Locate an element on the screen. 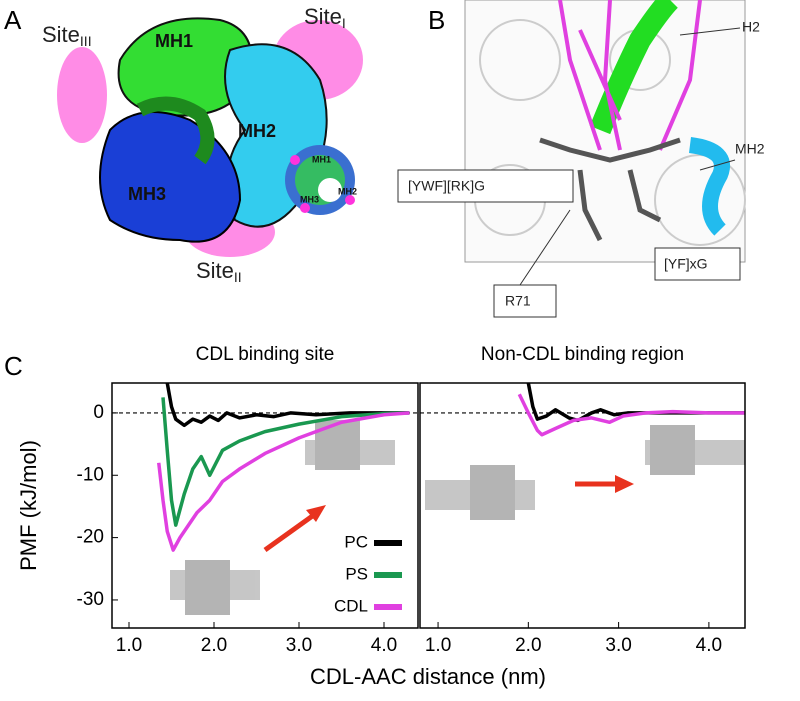  legend-label: PC is located at coordinates (356, 541).